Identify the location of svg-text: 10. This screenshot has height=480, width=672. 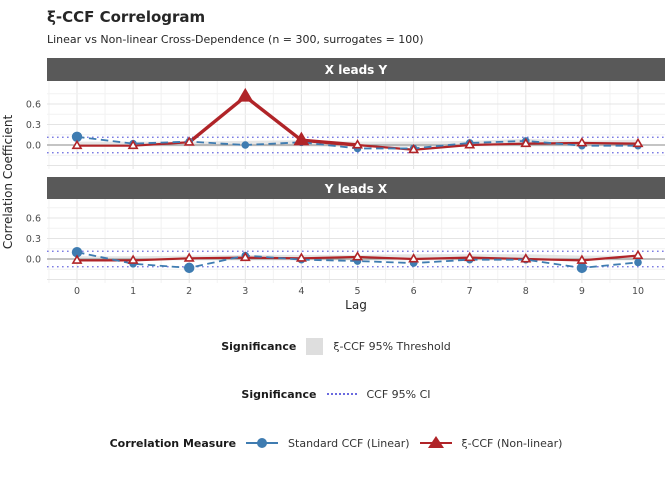
(638, 291).